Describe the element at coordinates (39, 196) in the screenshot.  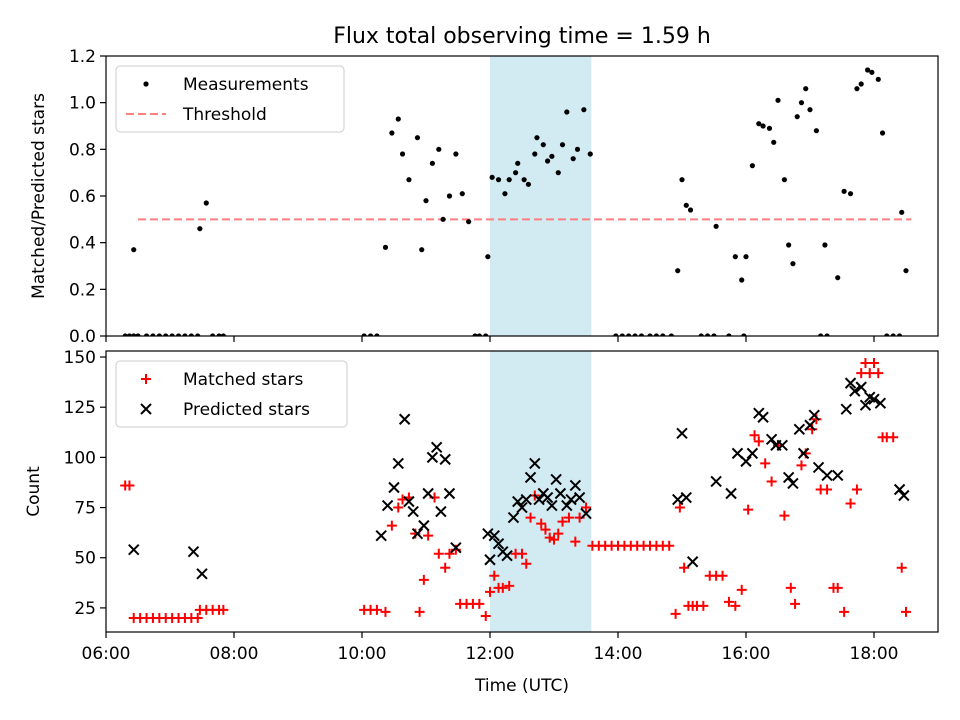
I see `y-axis-label: Matched/Predicted stars` at that location.